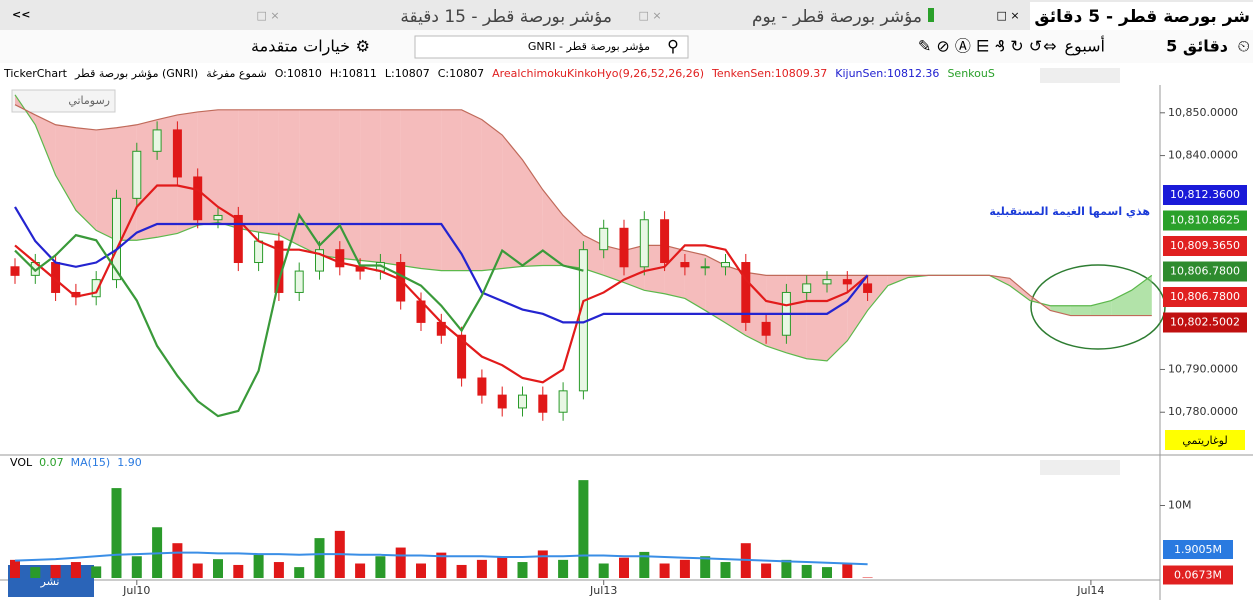 Image resolution: width=1253 pixels, height=603 pixels. I want to click on info-item: SenkouS, so click(970, 73).